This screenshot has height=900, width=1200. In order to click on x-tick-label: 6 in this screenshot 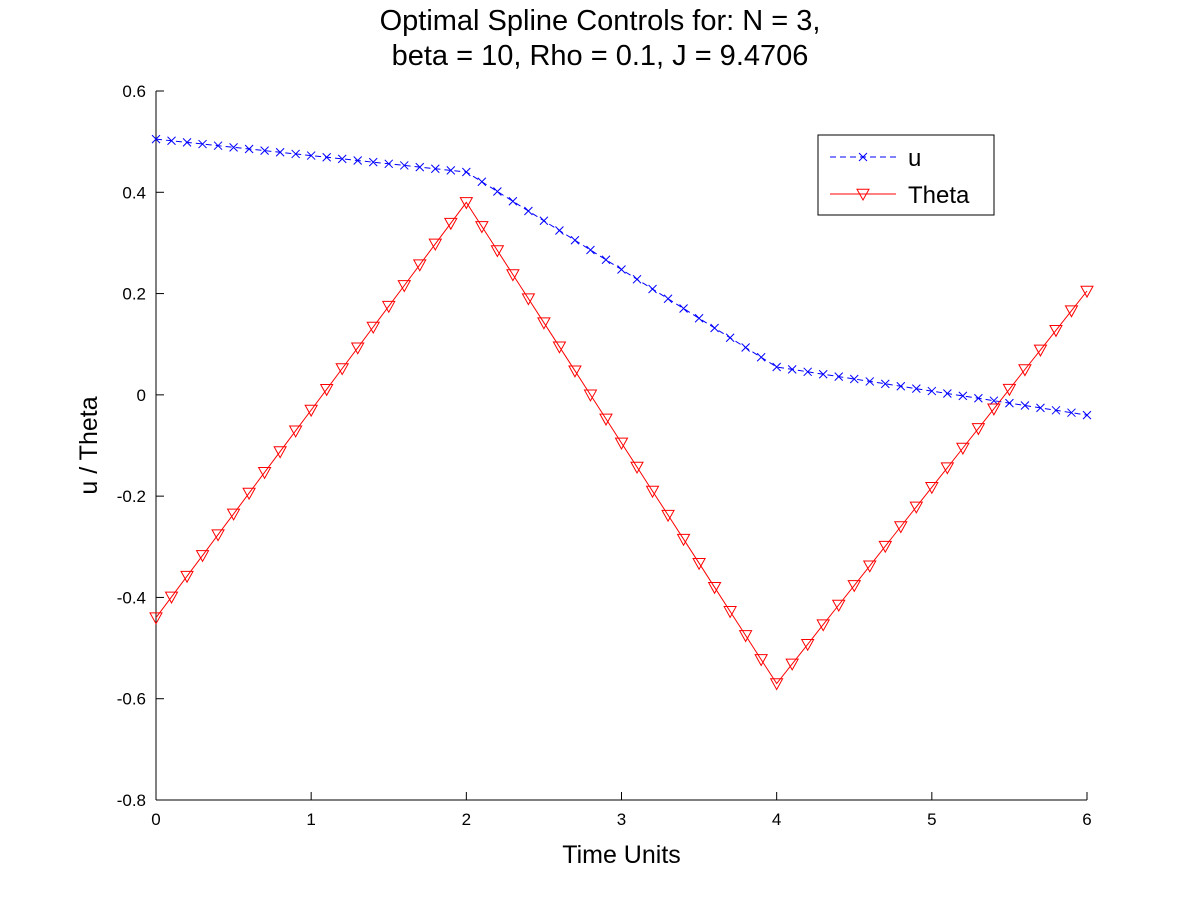, I will do `click(1086, 819)`.